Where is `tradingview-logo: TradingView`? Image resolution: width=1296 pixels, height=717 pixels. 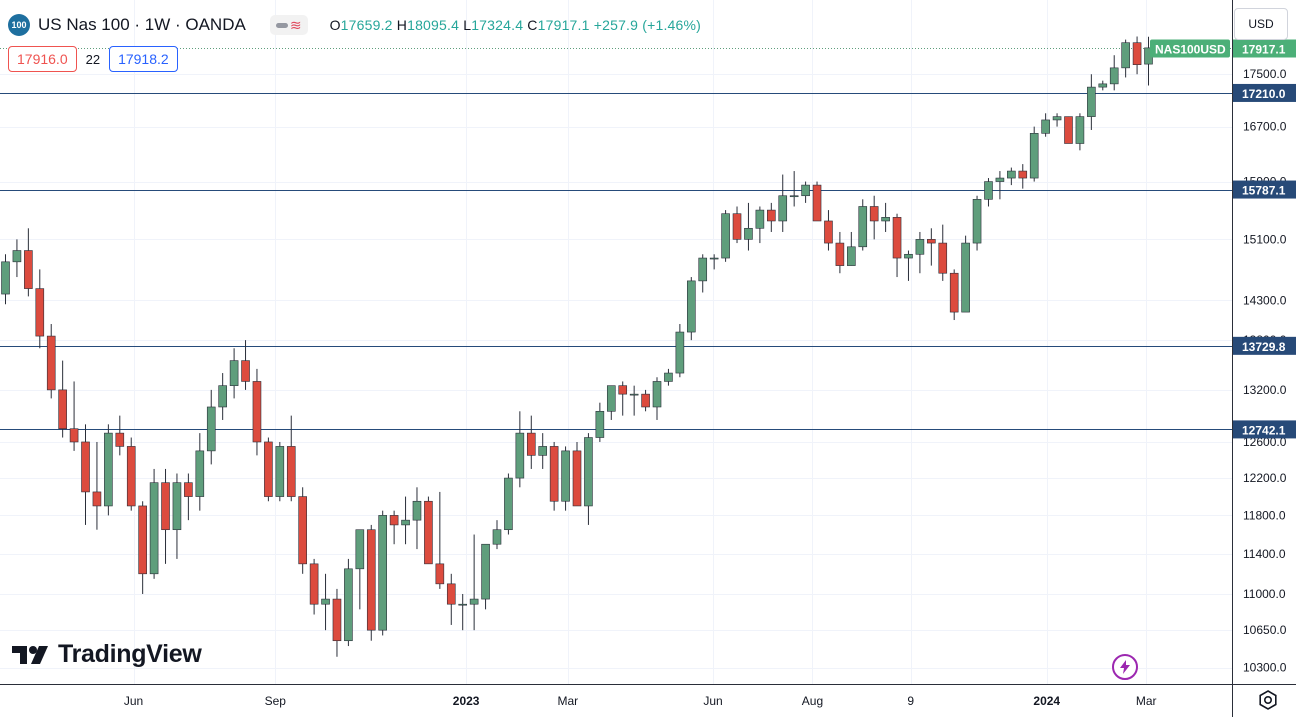 tradingview-logo: TradingView is located at coordinates (107, 654).